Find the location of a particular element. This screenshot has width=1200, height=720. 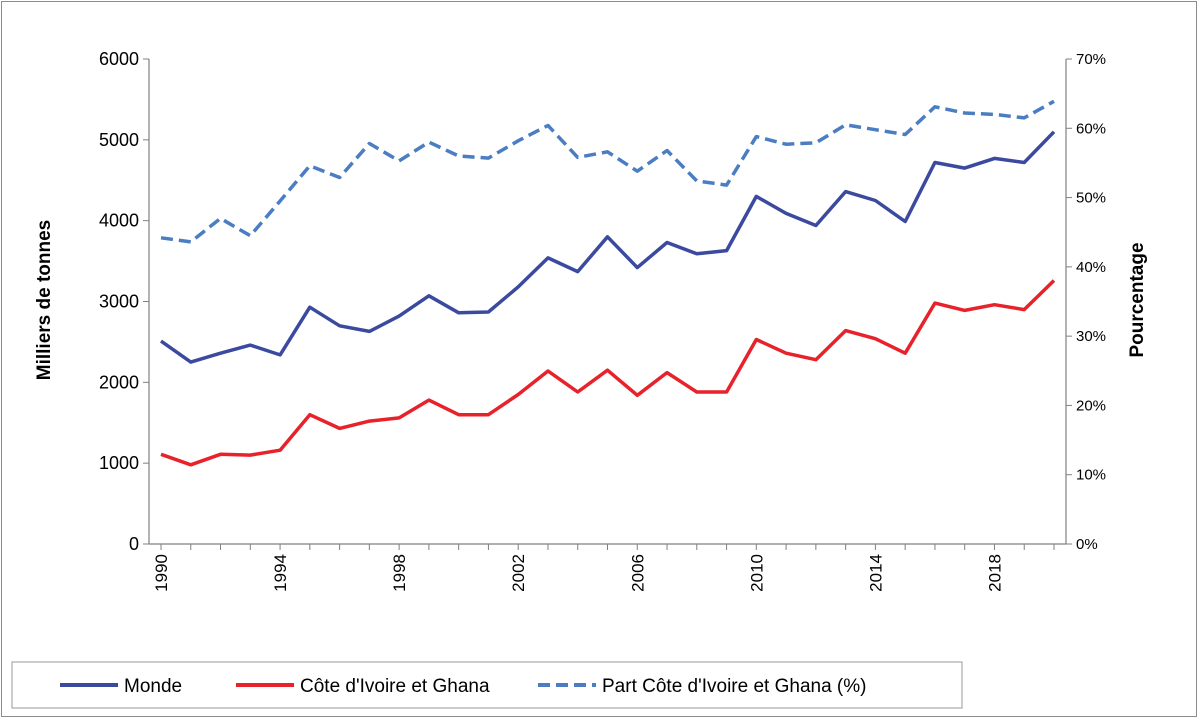

legend-box is located at coordinates (487, 685).